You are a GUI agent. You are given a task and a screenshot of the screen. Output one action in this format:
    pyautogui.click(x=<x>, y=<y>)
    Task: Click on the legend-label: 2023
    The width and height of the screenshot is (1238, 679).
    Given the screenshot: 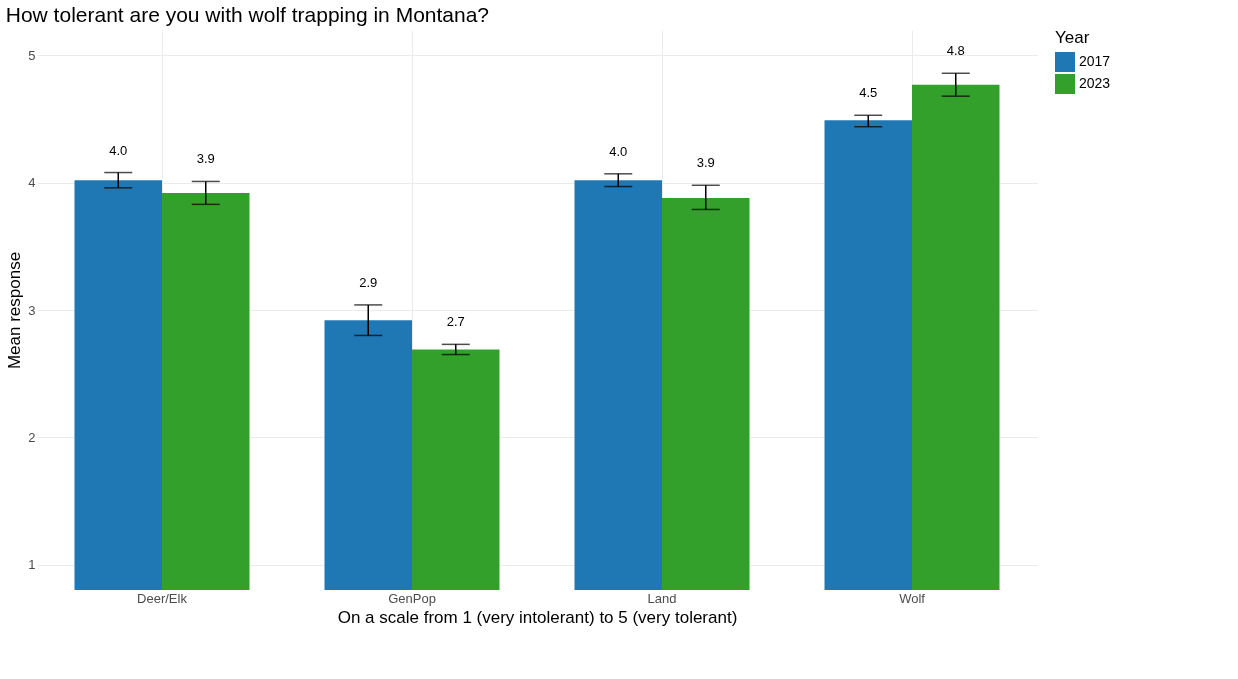 What is the action you would take?
    pyautogui.click(x=1095, y=83)
    